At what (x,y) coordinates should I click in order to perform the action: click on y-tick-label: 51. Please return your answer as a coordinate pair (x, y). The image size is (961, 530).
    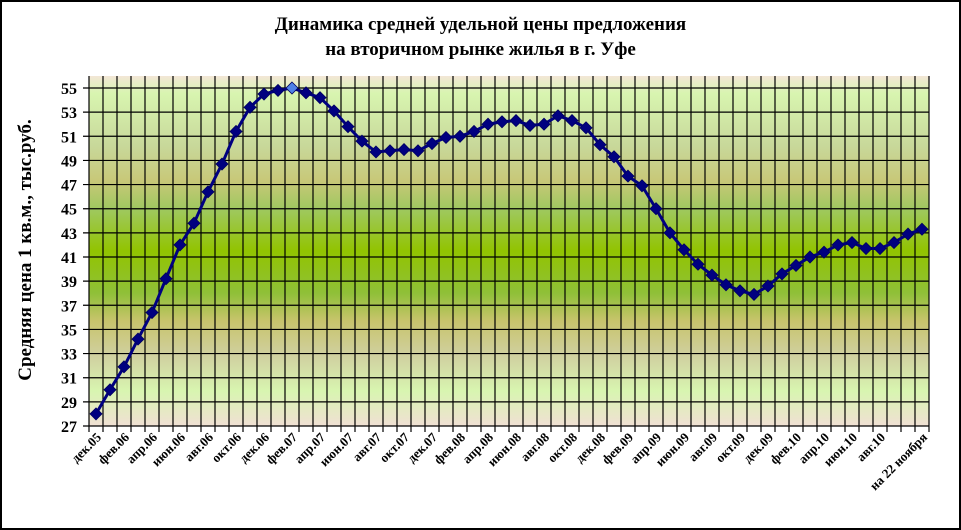
    Looking at the image, I should click on (69, 137).